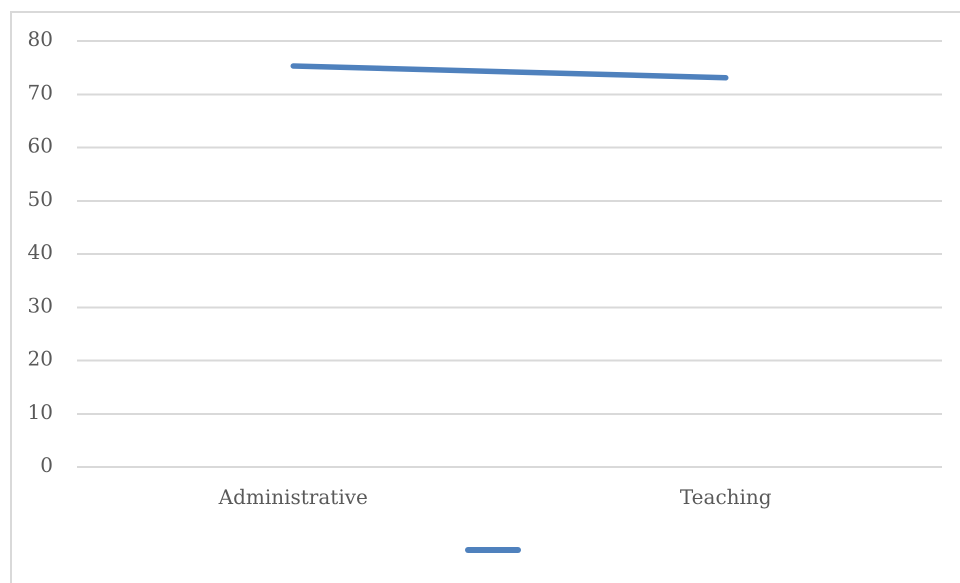 The image size is (960, 583). What do you see at coordinates (40, 39) in the screenshot?
I see `y-tick-label: 80` at bounding box center [40, 39].